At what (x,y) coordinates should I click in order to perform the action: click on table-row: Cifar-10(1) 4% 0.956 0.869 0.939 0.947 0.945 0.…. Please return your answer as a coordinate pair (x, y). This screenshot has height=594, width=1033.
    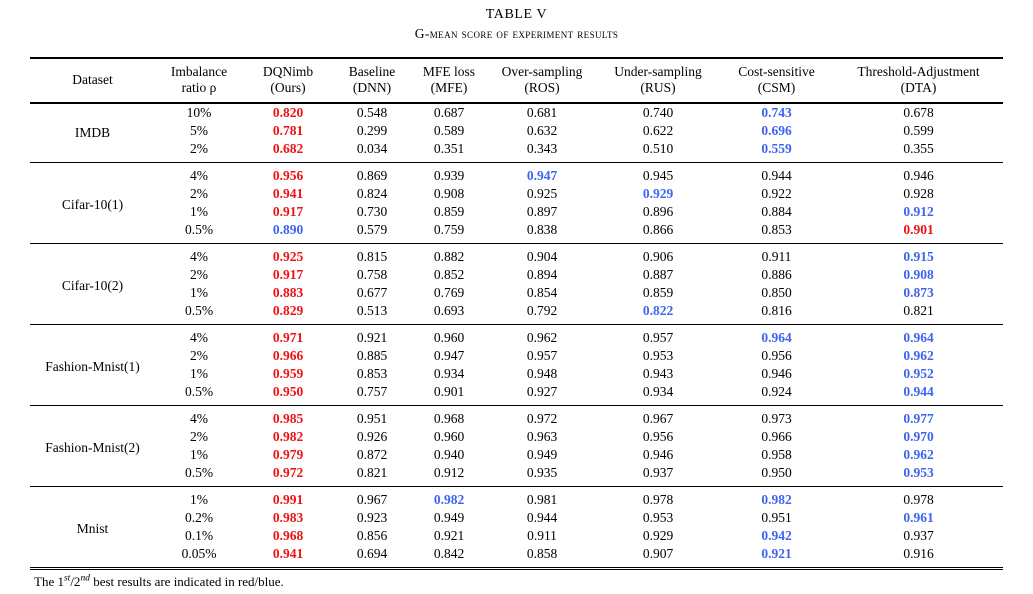
    Looking at the image, I should click on (516, 203).